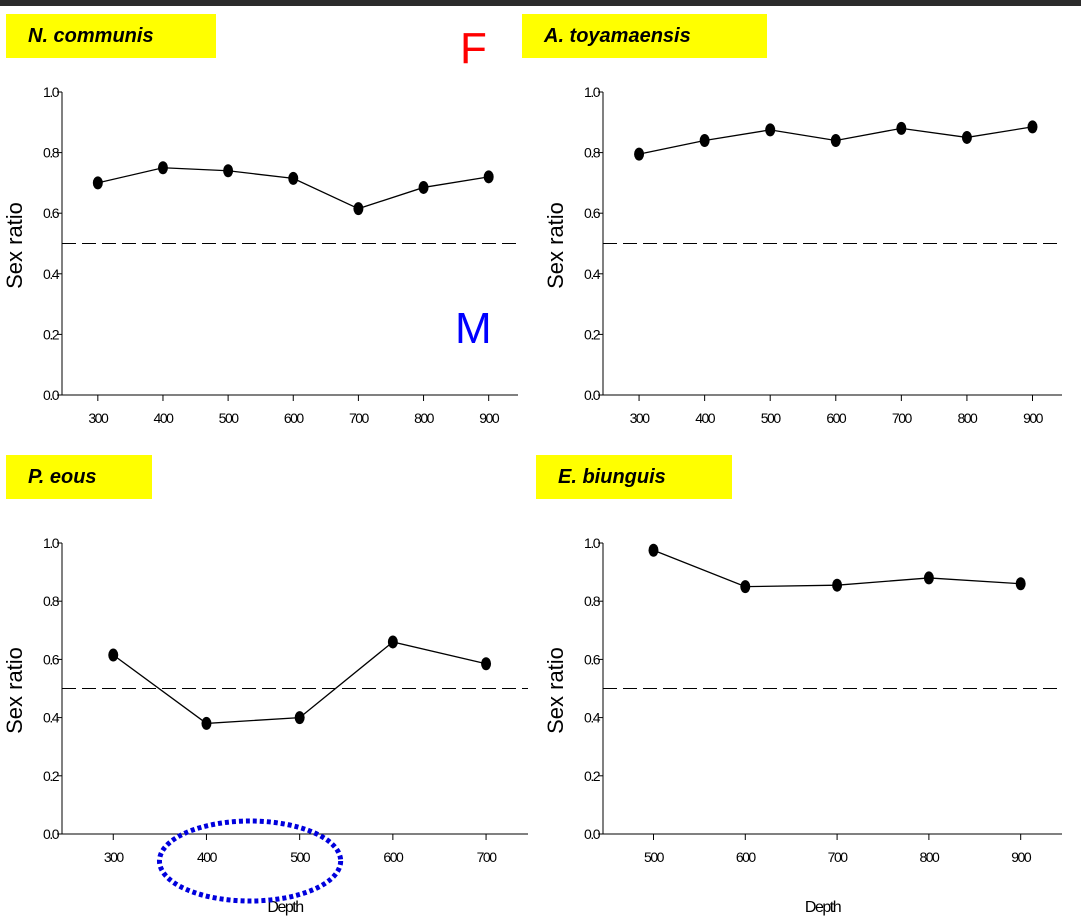 This screenshot has width=1081, height=920. Describe the element at coordinates (51, 834) in the screenshot. I see `panel-3-y-tick-label: 0.0` at that location.